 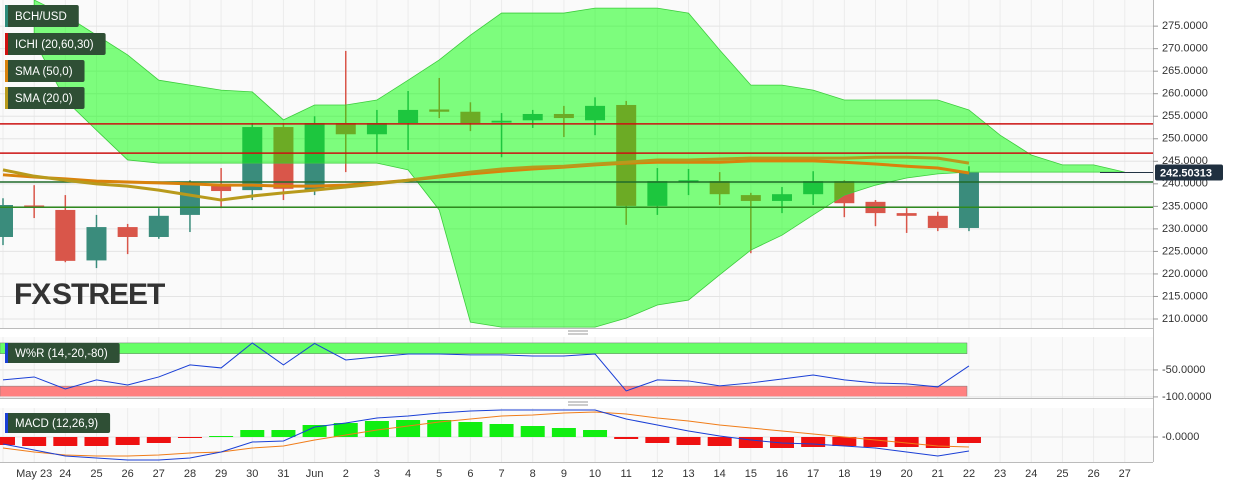 I want to click on x-tick-label: 12, so click(x=657, y=474).